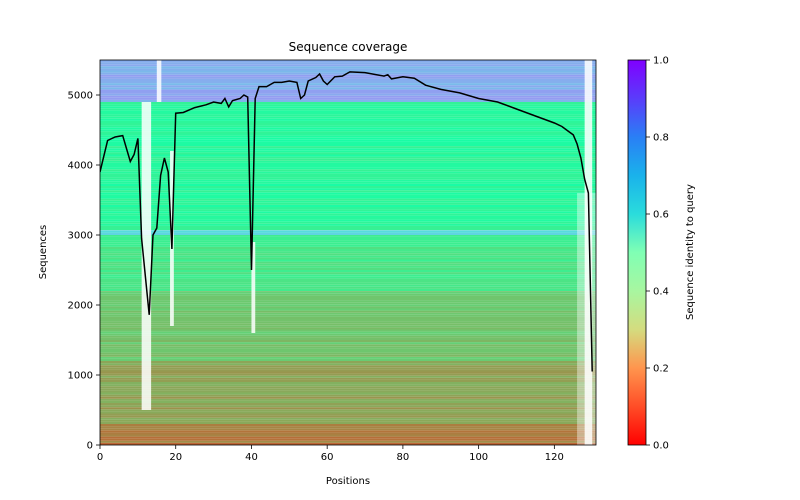 The image size is (800, 500). Describe the element at coordinates (478, 457) in the screenshot. I see `x-tick-label: 100` at that location.